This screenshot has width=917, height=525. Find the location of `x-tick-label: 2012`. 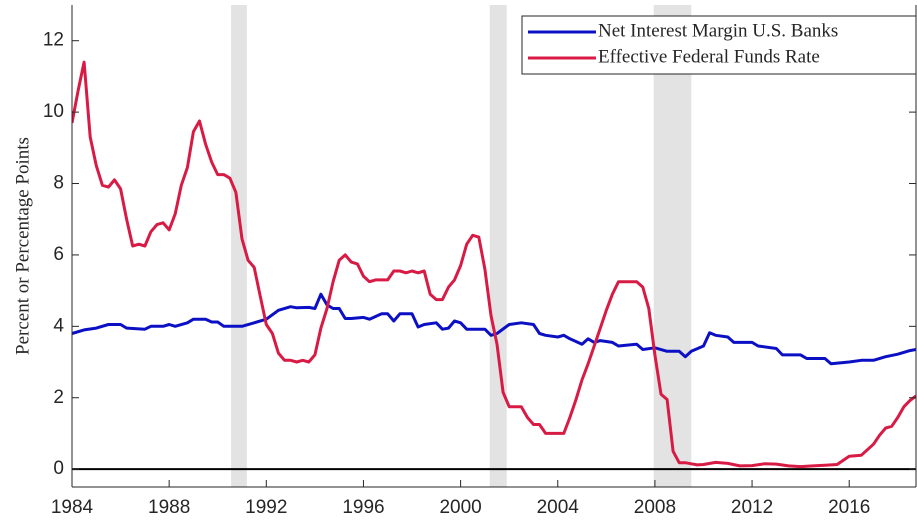

x-tick-label: 2012 is located at coordinates (752, 507).